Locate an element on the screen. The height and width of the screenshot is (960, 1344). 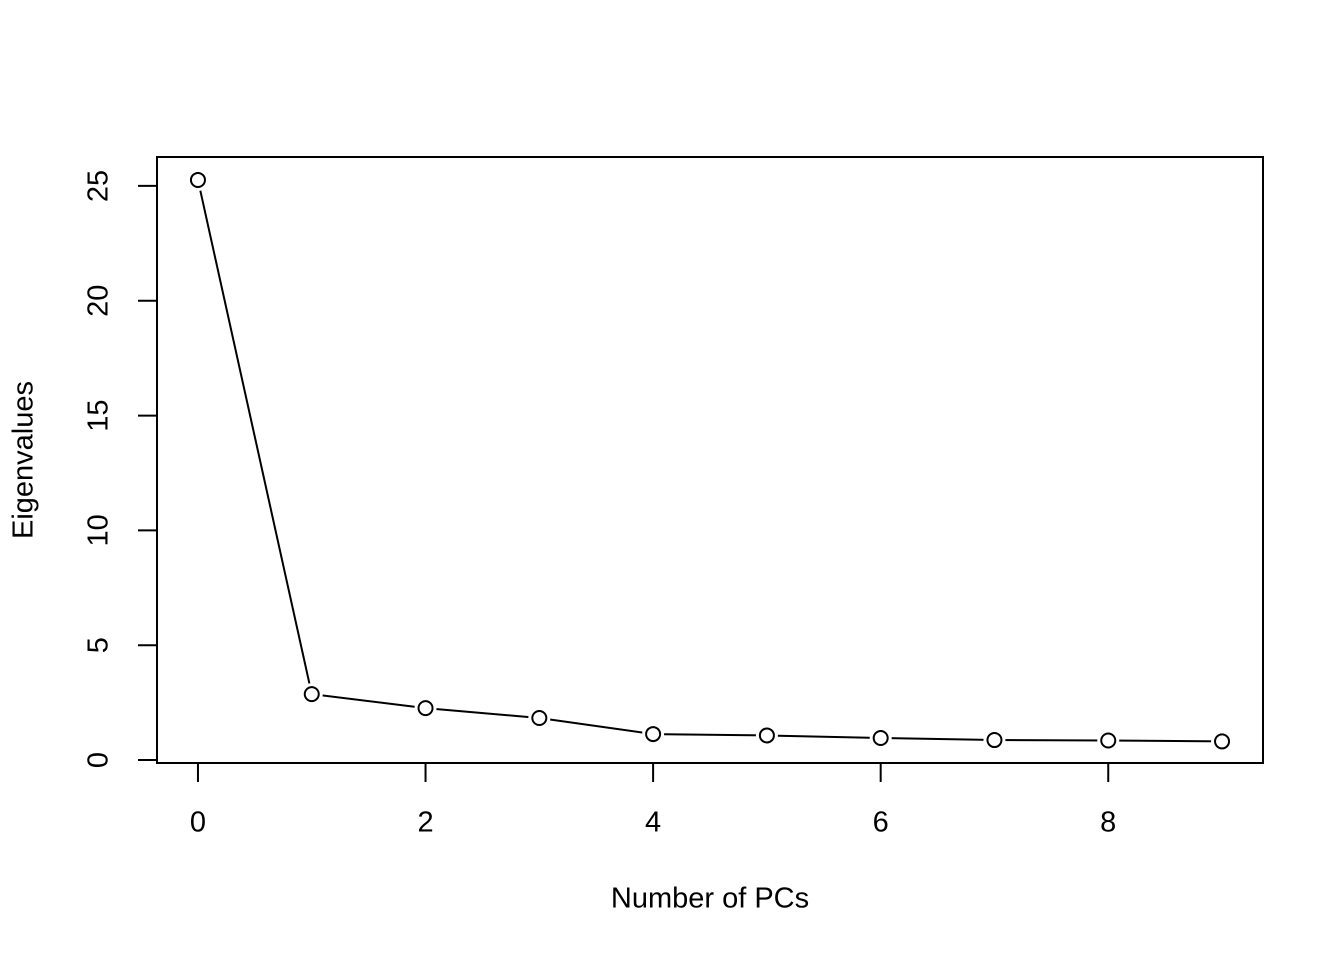
y-tick-label: 10 is located at coordinates (99, 530).